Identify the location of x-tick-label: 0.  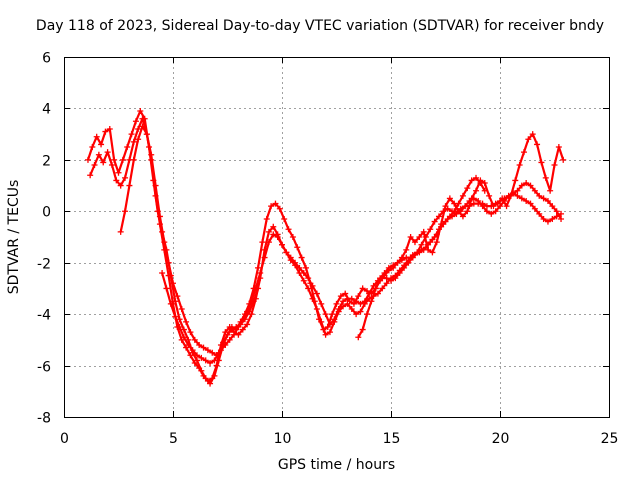
(64, 439).